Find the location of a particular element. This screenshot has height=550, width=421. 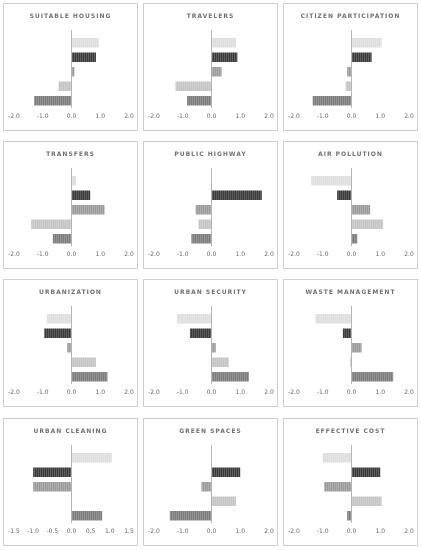

bar-chart: -1.5 -1.0 -0.5 0.0 0.5 1.0 1.5 is located at coordinates (71, 490).